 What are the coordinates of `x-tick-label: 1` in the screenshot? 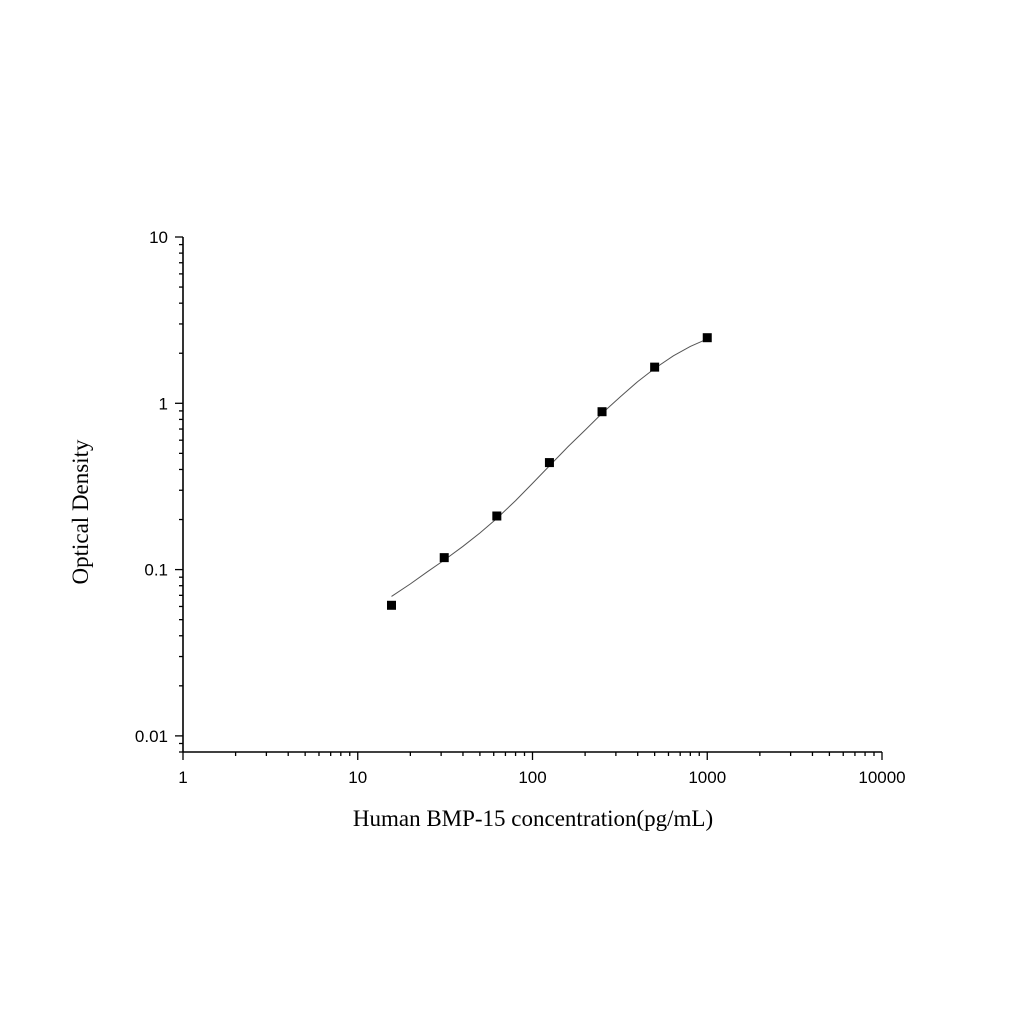 It's located at (182, 777).